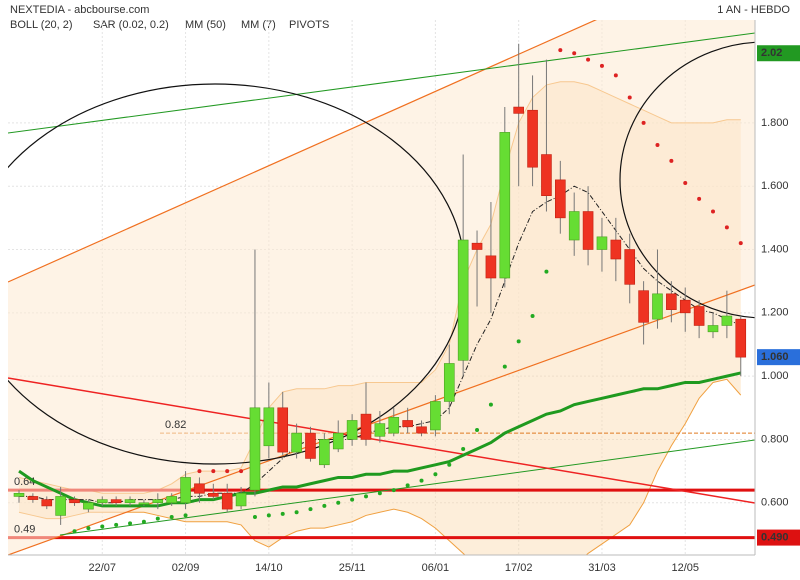 This screenshot has width=800, height=580. What do you see at coordinates (775, 537) in the screenshot?
I see `pivot-axis-label: 0.490` at bounding box center [775, 537].